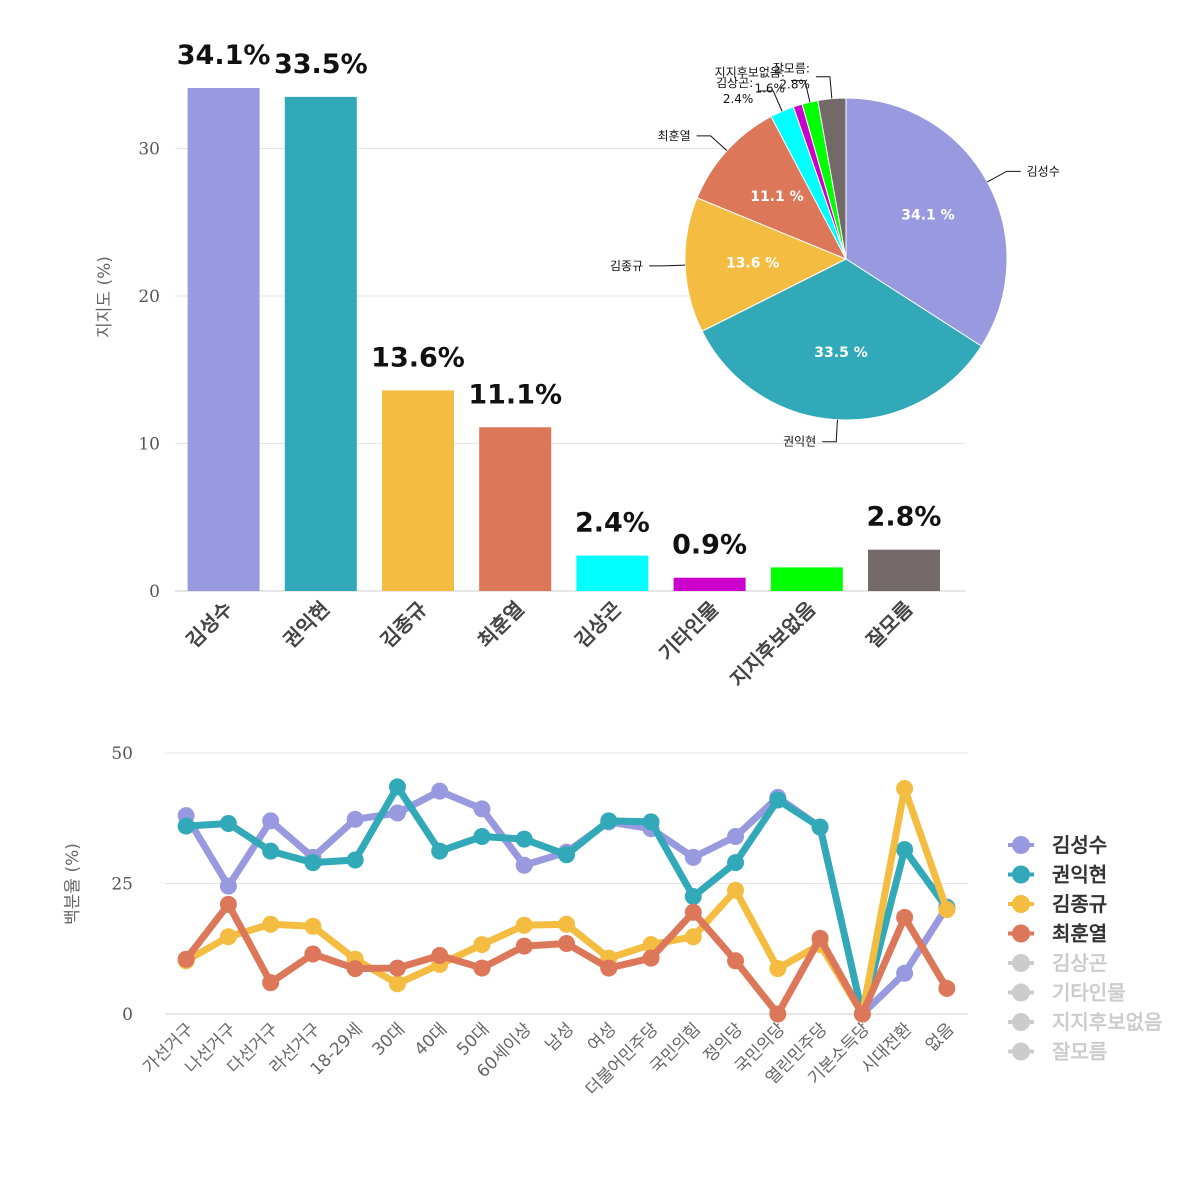  Describe the element at coordinates (750, 73) in the screenshot. I see `pie-outer-label: 지지후보없음:` at that location.